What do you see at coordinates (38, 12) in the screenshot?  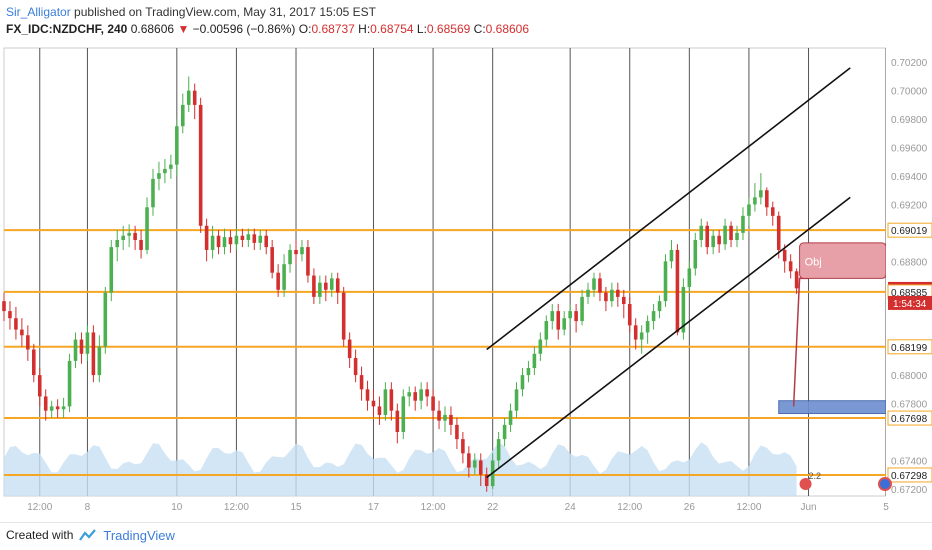 I see `author-link: Sir_Alligator` at bounding box center [38, 12].